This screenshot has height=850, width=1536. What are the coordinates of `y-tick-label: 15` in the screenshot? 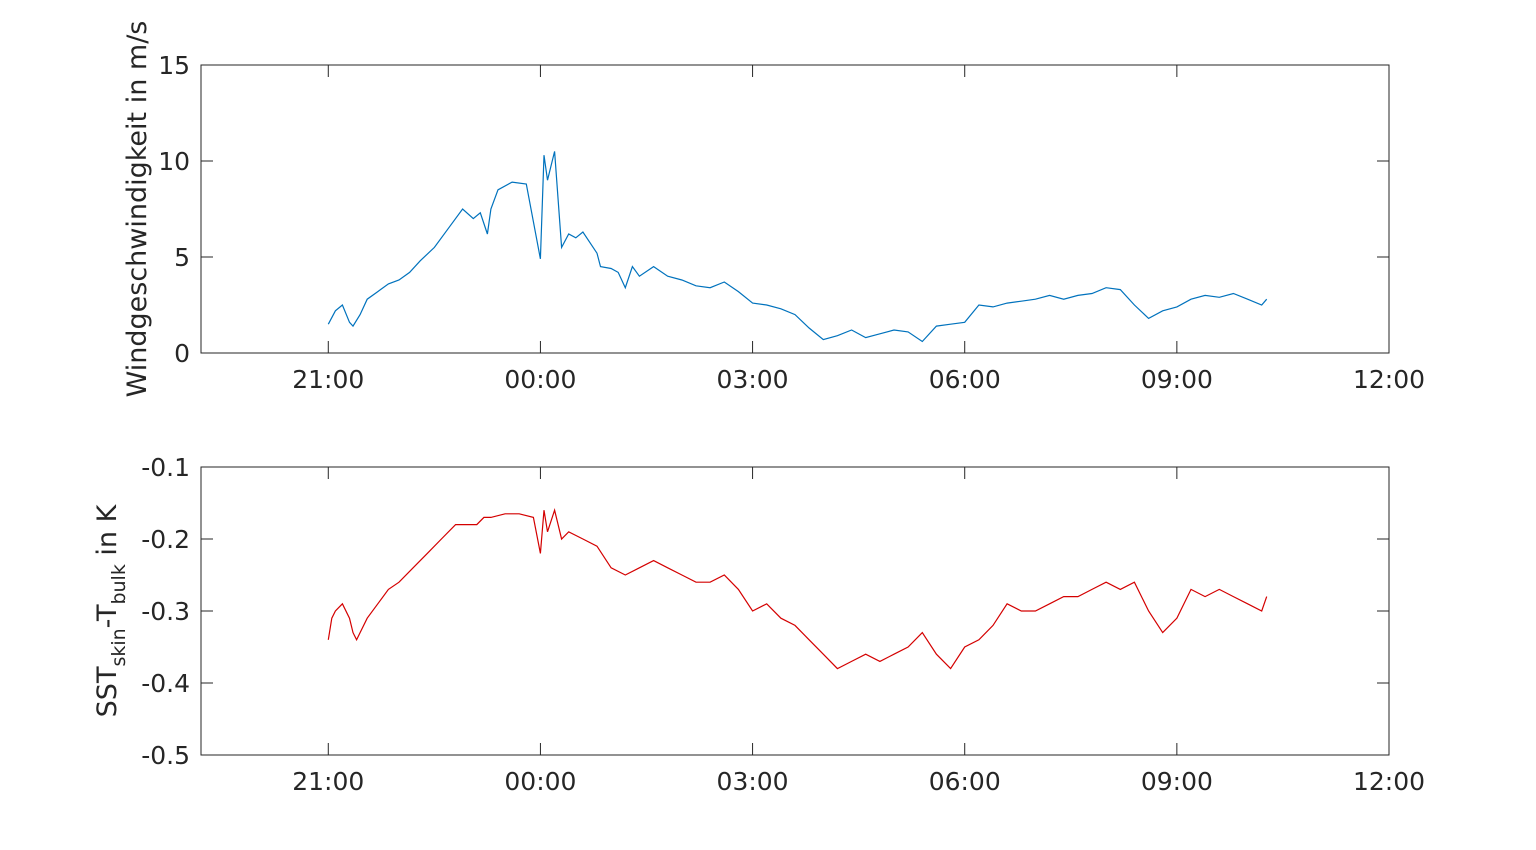 It's located at (174, 65).